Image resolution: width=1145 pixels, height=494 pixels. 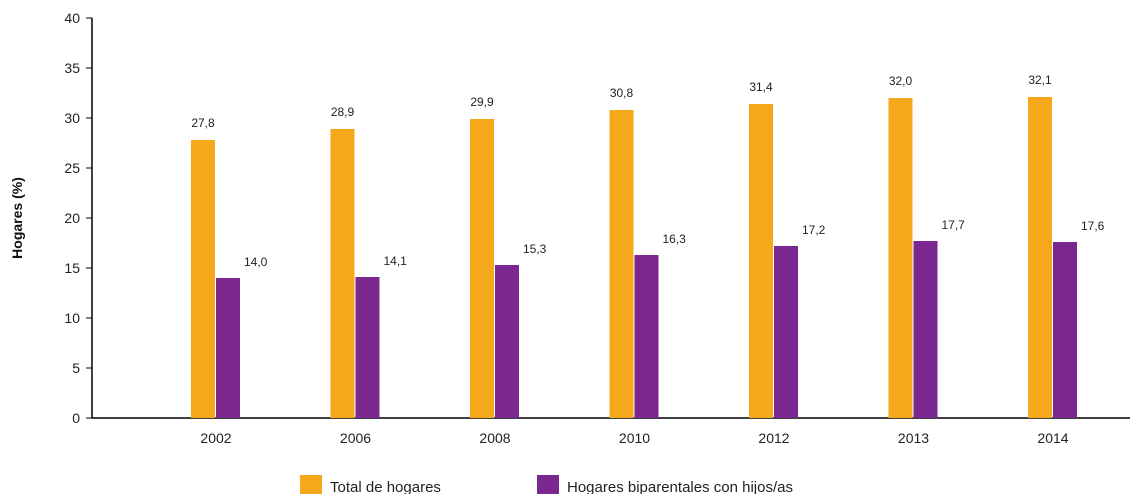 I want to click on data-label: 17,2, so click(x=814, y=230).